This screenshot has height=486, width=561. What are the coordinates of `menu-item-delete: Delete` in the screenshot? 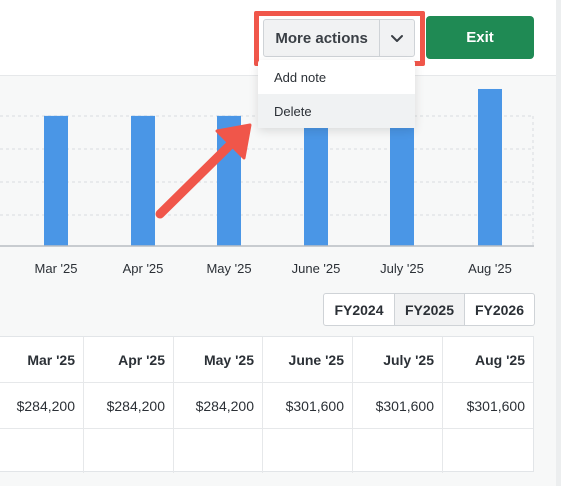 It's located at (336, 111).